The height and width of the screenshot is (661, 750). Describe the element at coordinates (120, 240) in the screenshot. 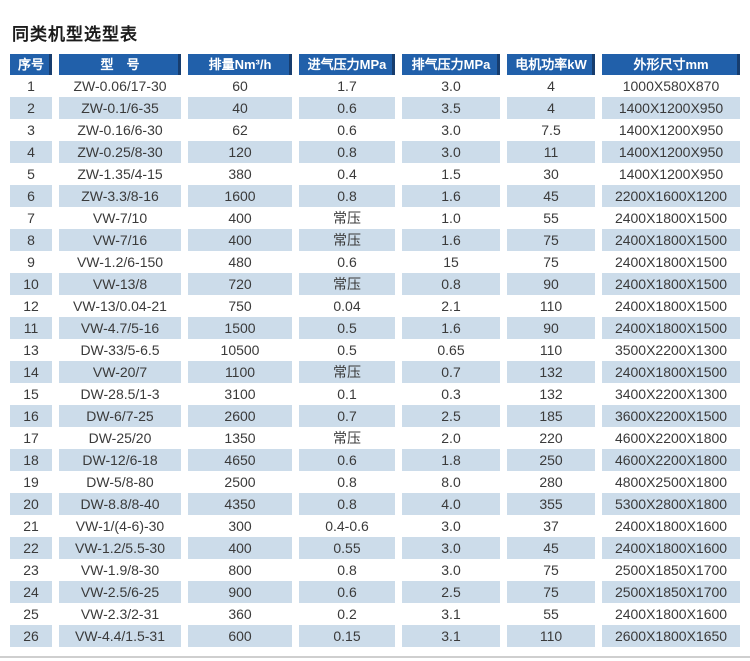

I see `table-cell-col-model: VW-7/16` at that location.